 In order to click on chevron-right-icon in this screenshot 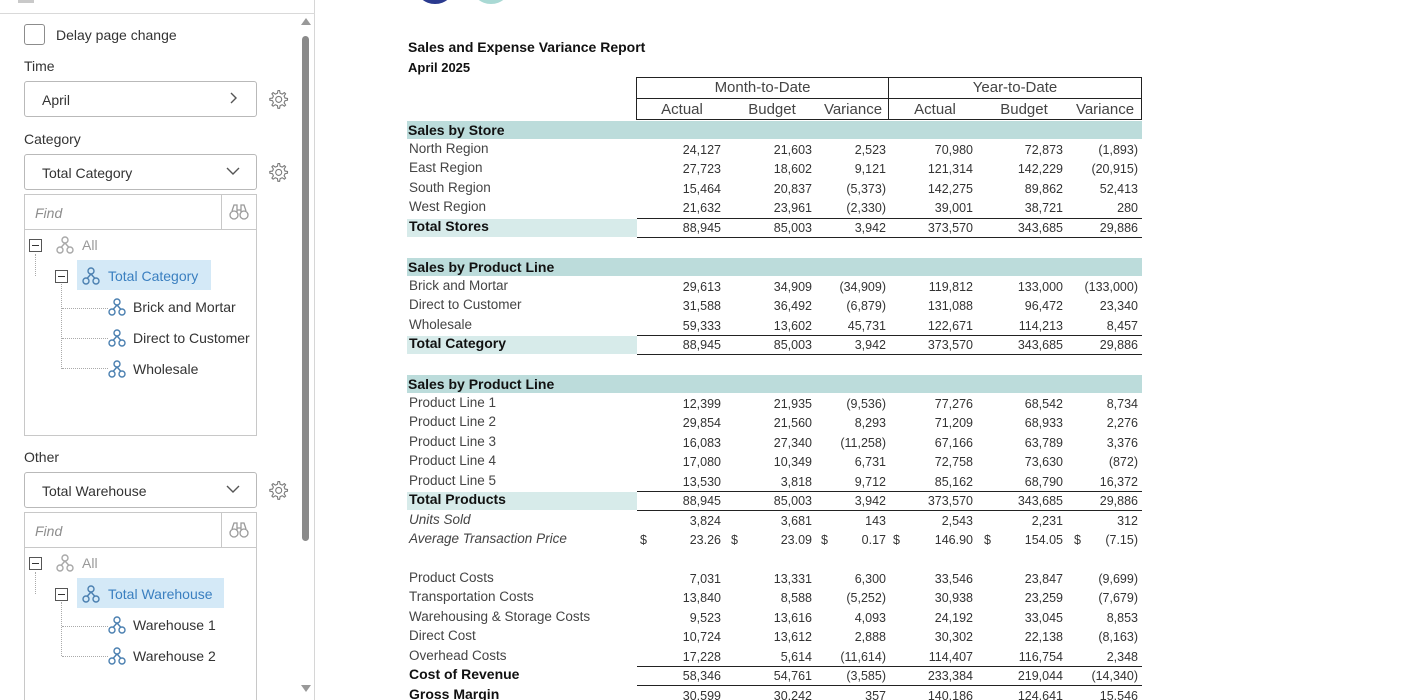, I will do `click(233, 98)`.